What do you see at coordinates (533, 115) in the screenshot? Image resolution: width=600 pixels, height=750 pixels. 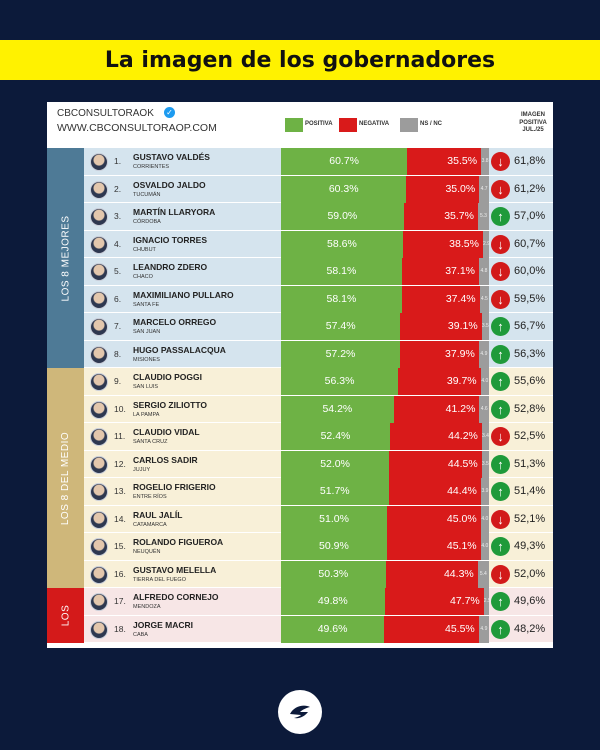 I see `image-column-header-line1: IMAGEN` at bounding box center [533, 115].